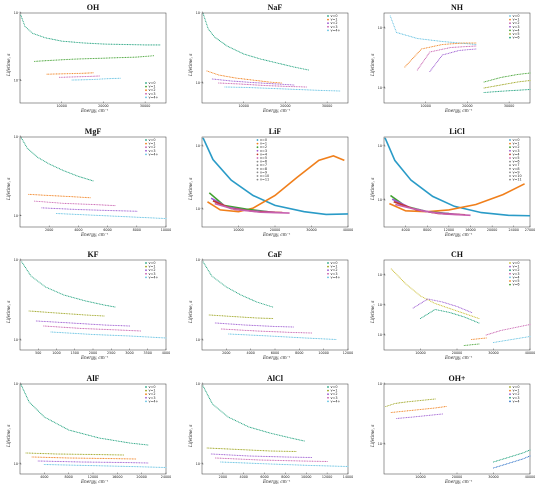 This screenshot has height=495, width=550. I want to click on legend-marker, so click(328, 397).